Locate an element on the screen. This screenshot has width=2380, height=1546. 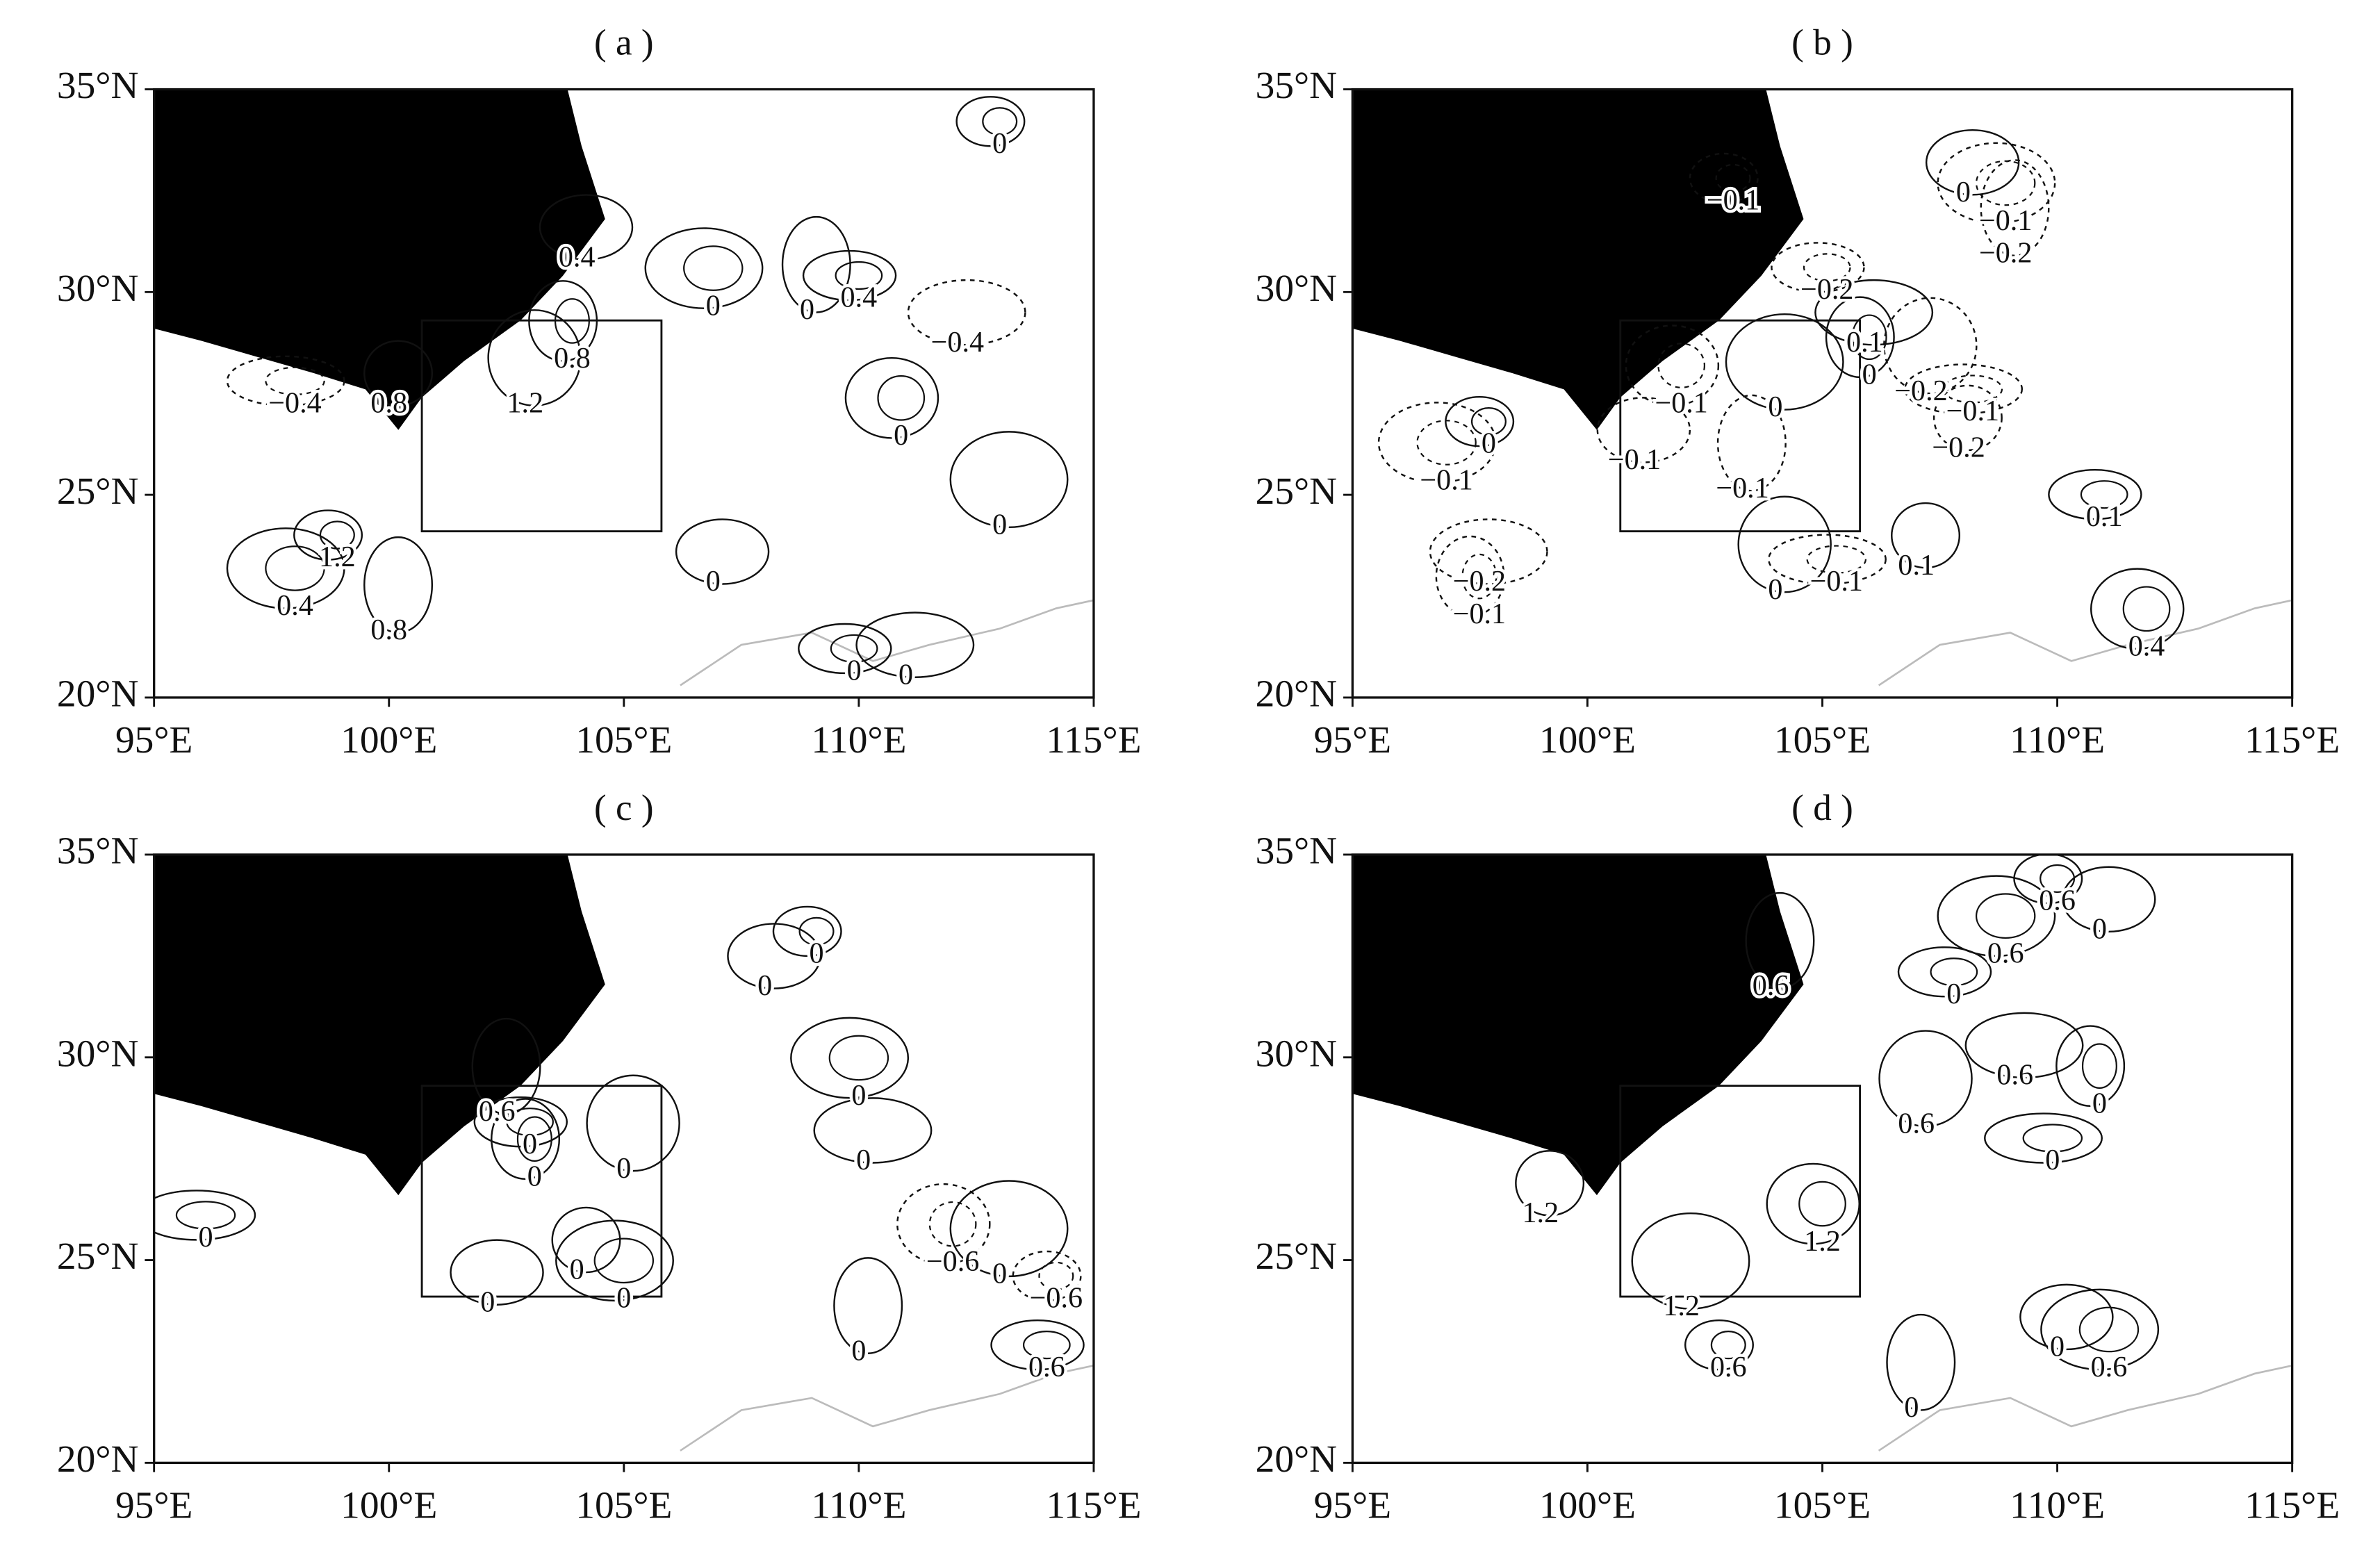
x-tick-label: 95°E is located at coordinates (153, 1506).